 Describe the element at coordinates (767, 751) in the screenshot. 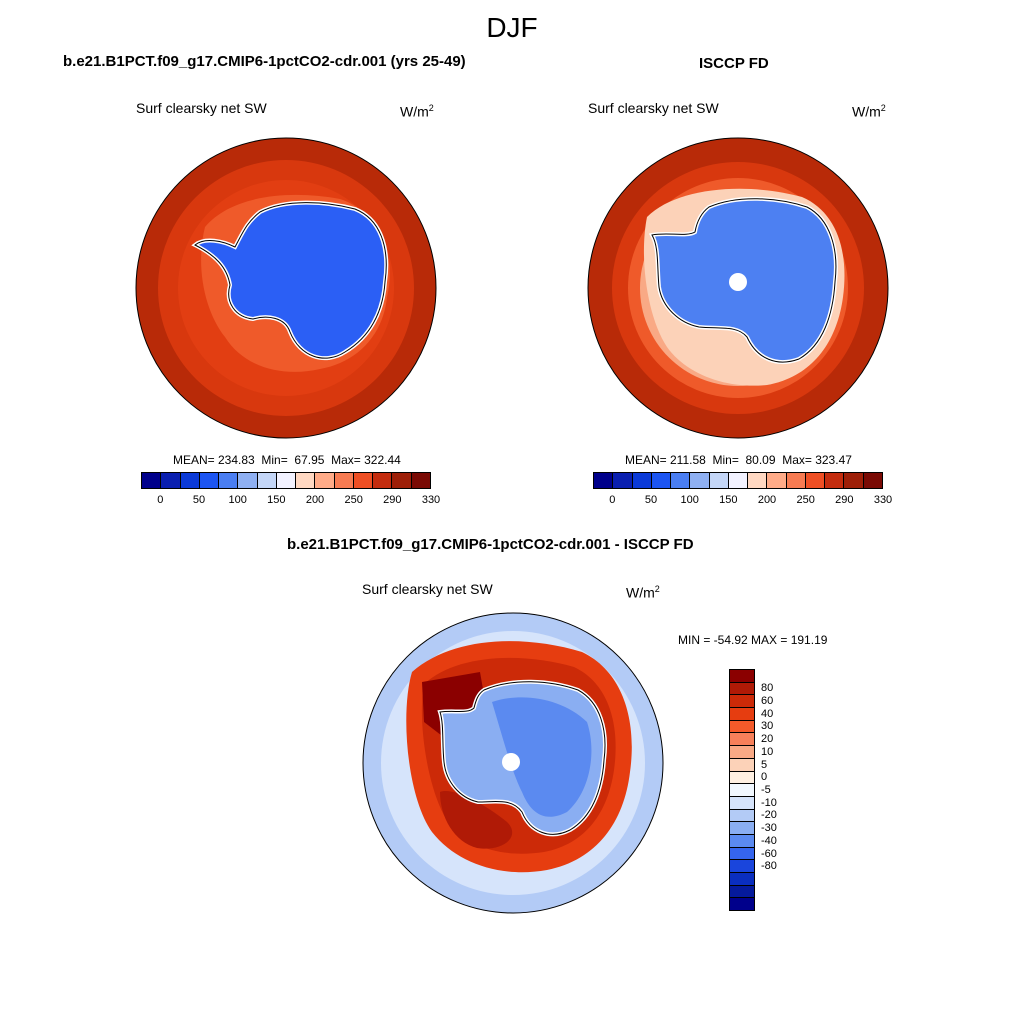

I see `colorbar-level-label: 10` at that location.